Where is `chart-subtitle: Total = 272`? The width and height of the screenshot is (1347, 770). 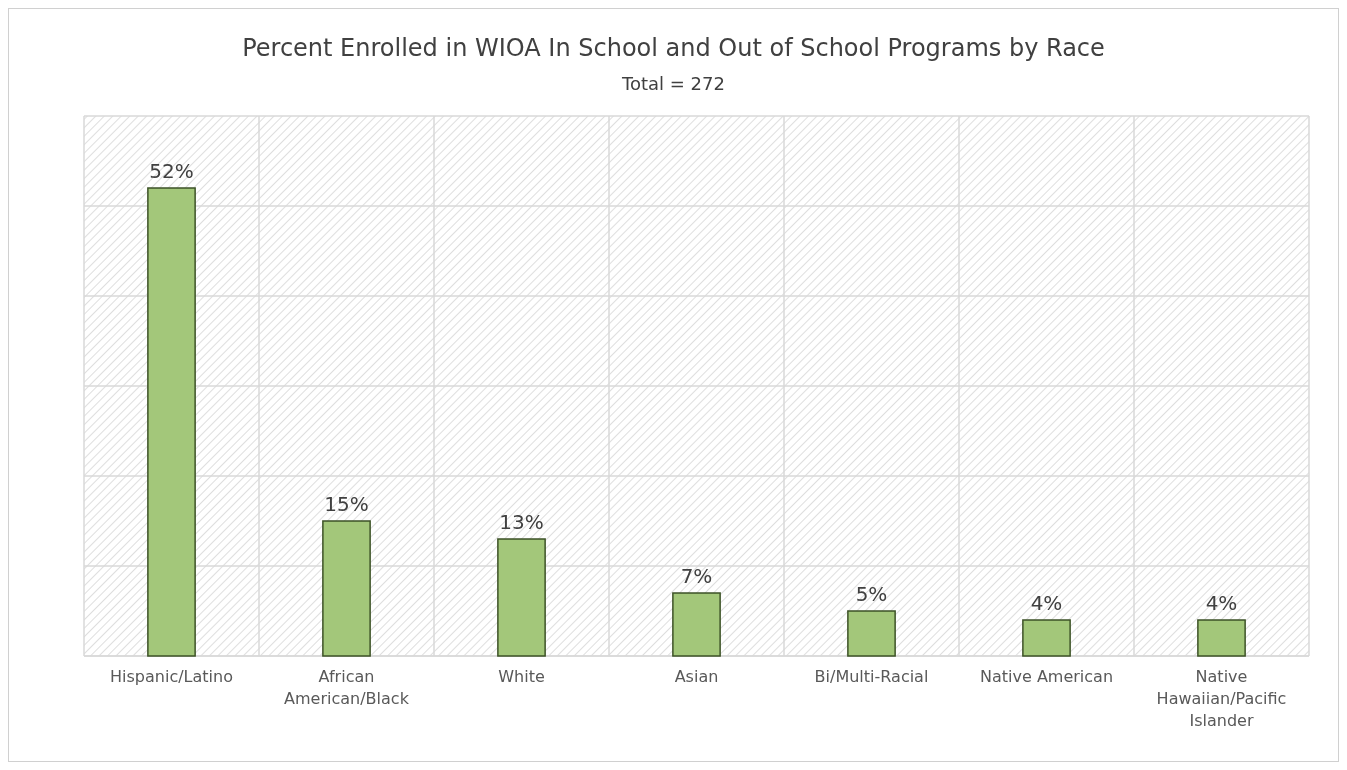 chart-subtitle: Total = 272 is located at coordinates (673, 83).